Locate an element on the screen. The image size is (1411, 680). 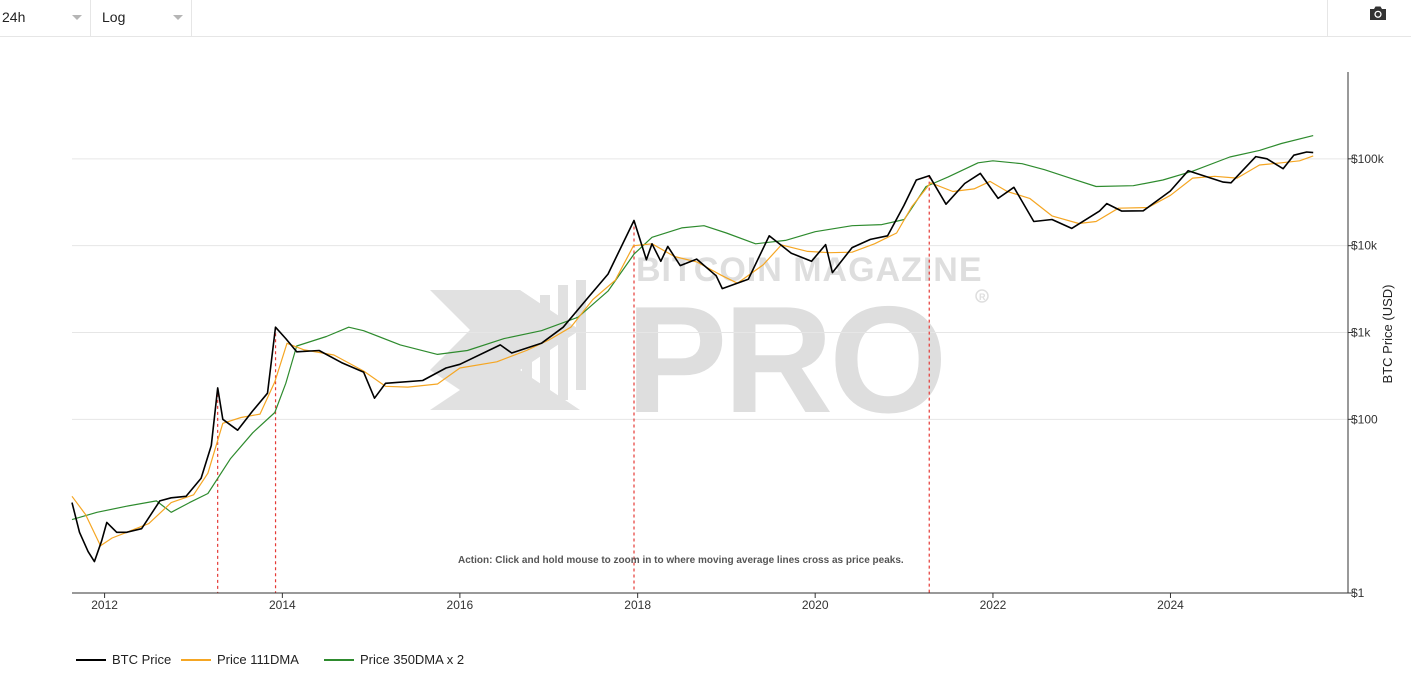
y-axis-title: BTC Price (USD) is located at coordinates (1387, 334).